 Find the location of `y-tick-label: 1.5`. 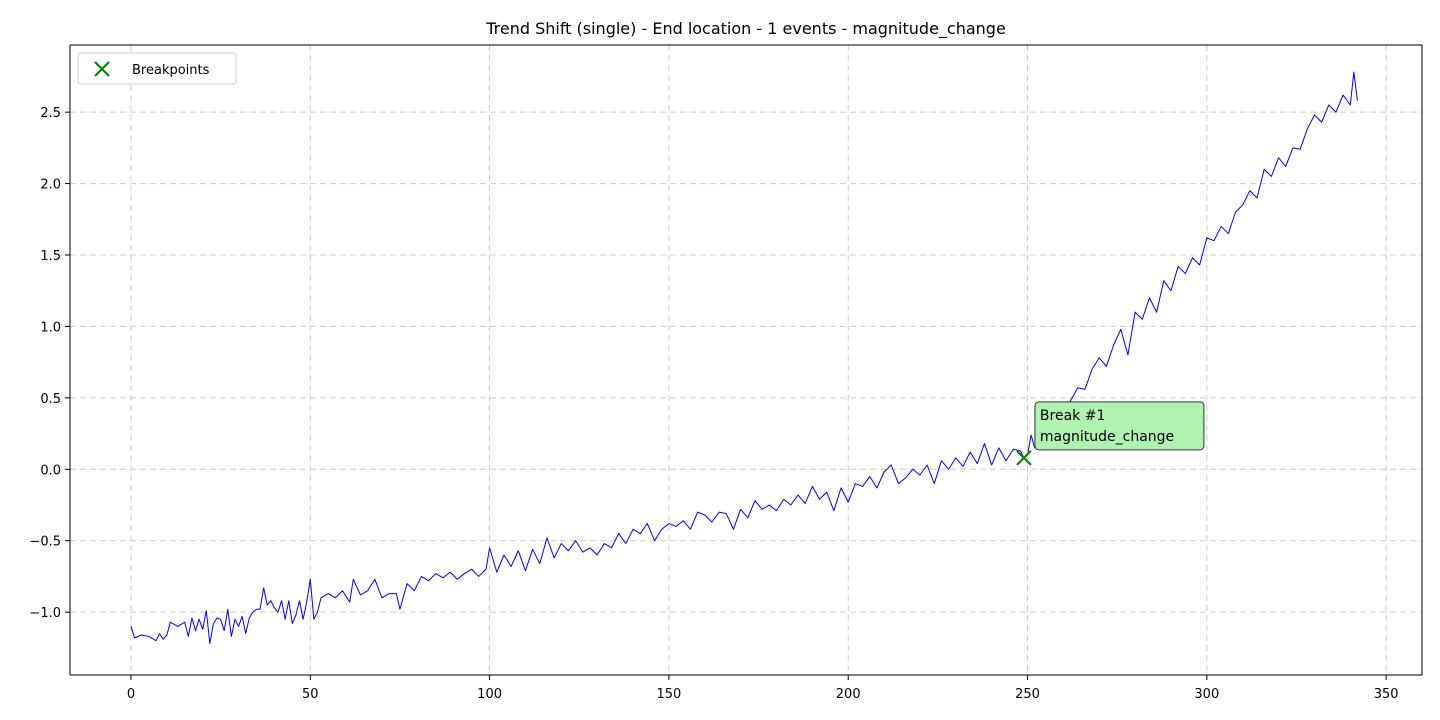

y-tick-label: 1.5 is located at coordinates (50, 256).